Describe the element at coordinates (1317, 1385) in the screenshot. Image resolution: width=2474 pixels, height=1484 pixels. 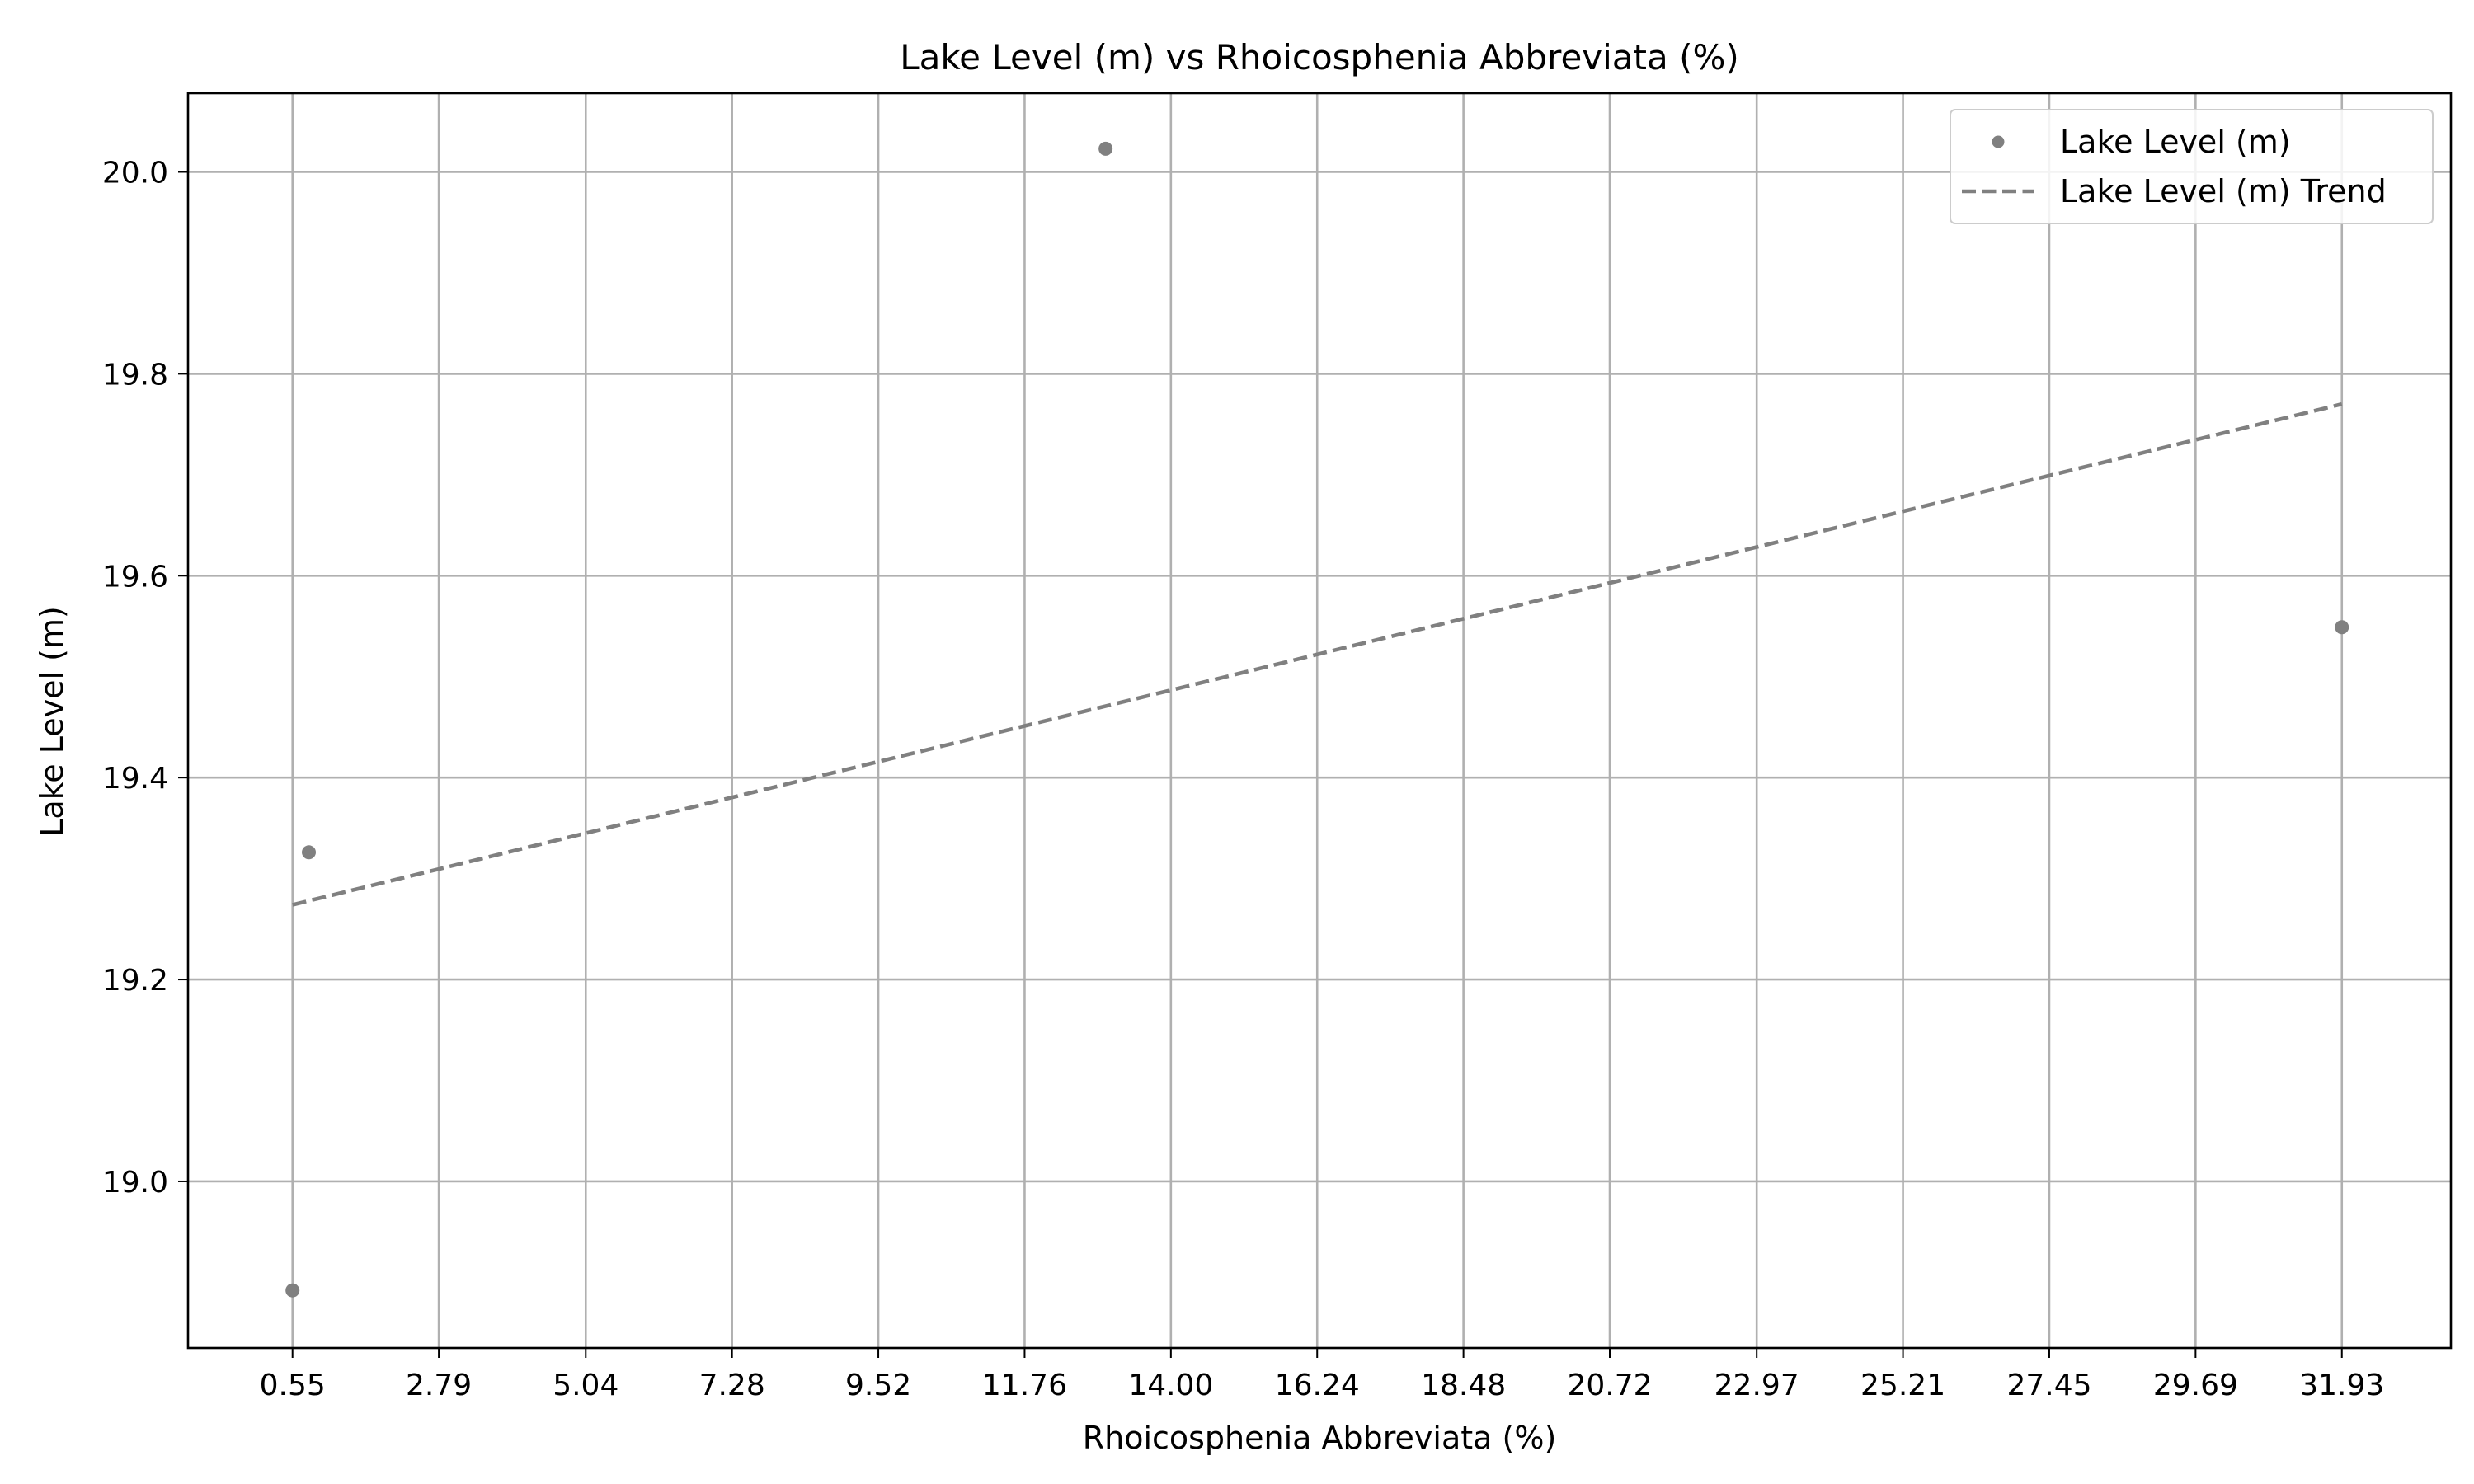
I see `x-tick-label: 16.24` at that location.